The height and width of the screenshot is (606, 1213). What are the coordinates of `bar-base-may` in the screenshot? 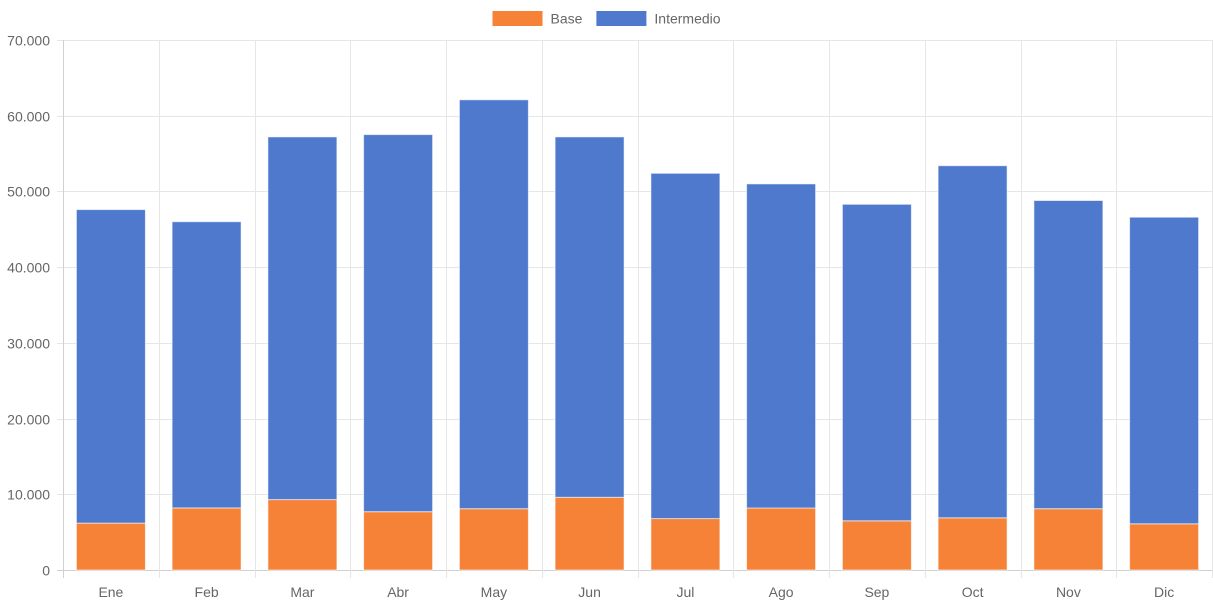 It's located at (493, 539).